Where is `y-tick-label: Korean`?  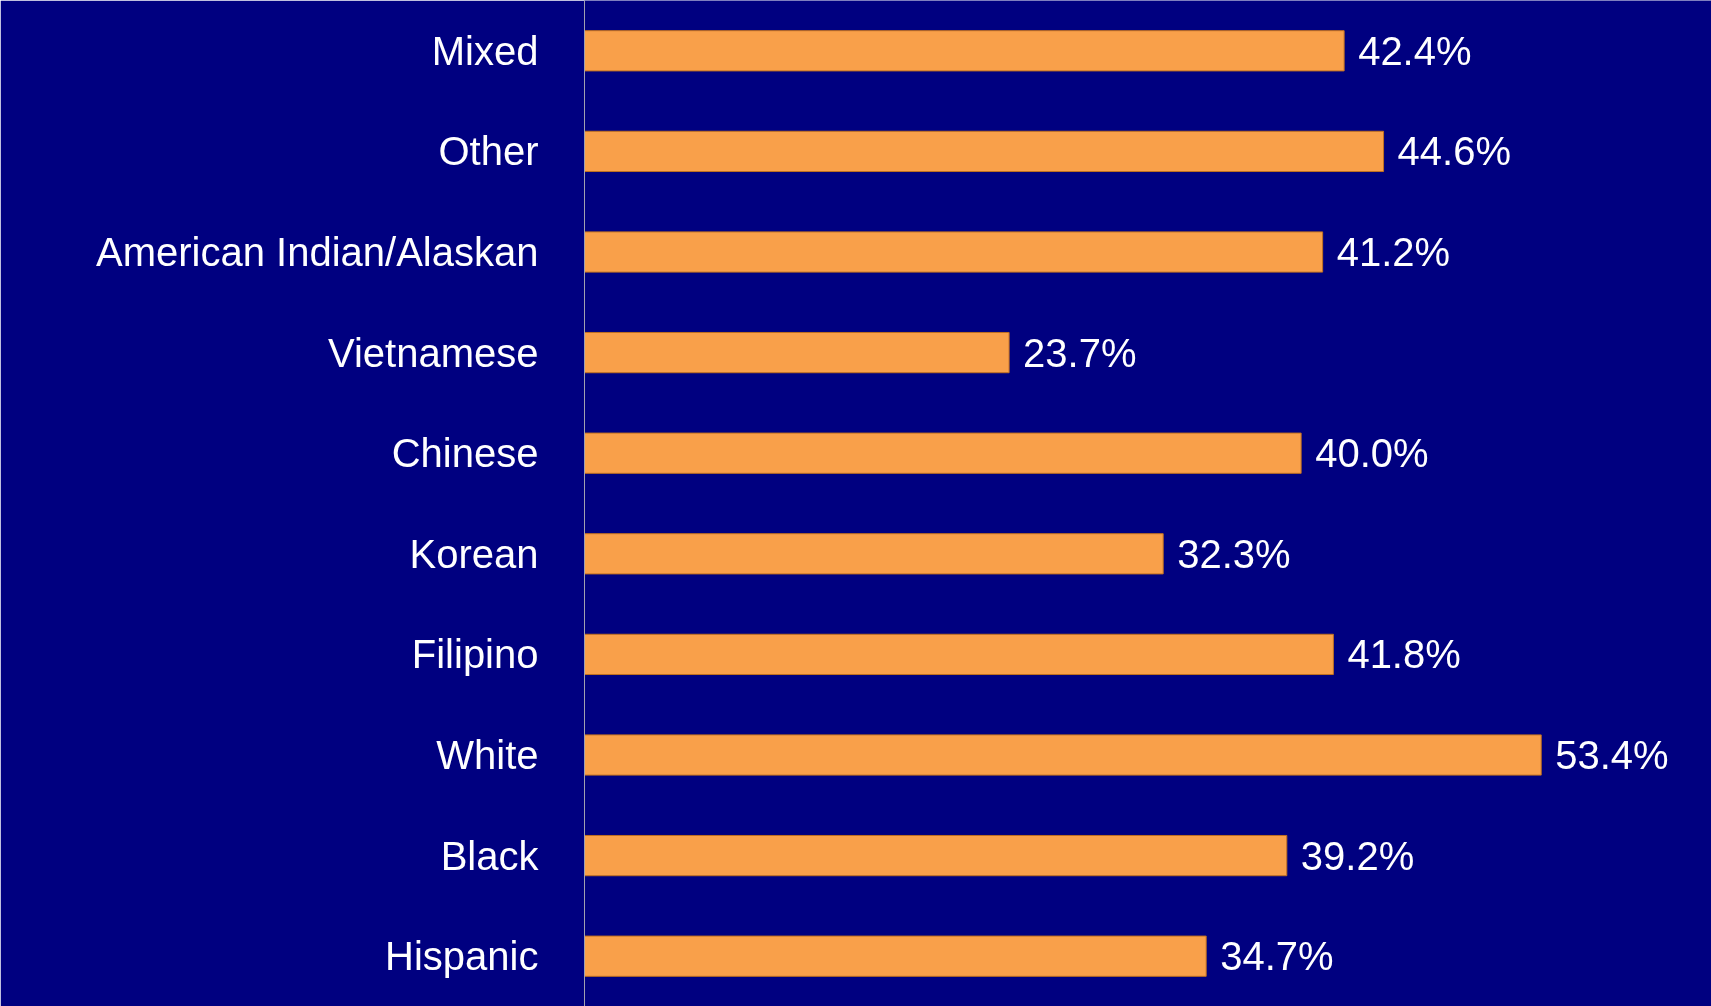
y-tick-label: Korean is located at coordinates (474, 553).